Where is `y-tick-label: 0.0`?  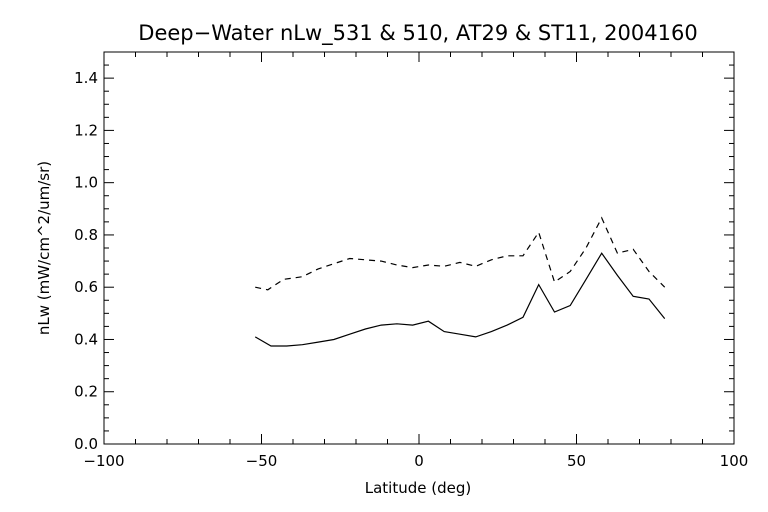
y-tick-label: 0.0 is located at coordinates (86, 444).